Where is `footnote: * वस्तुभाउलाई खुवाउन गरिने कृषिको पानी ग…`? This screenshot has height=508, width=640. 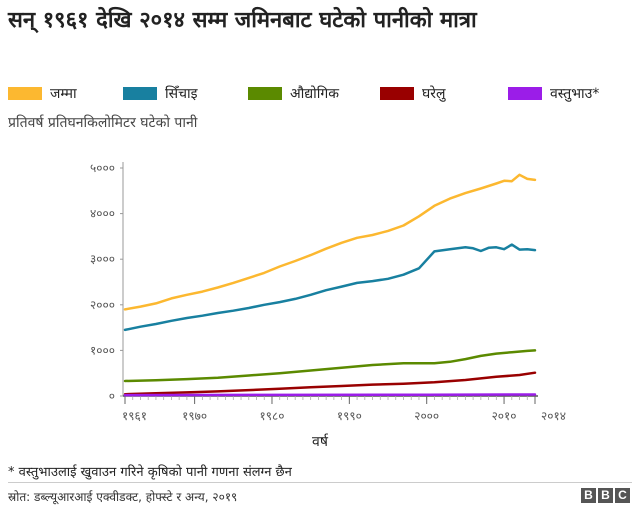
footnote: * वस्तुभाउलाई खुवाउन गरिने कृषिको पानी ग… is located at coordinates (150, 472).